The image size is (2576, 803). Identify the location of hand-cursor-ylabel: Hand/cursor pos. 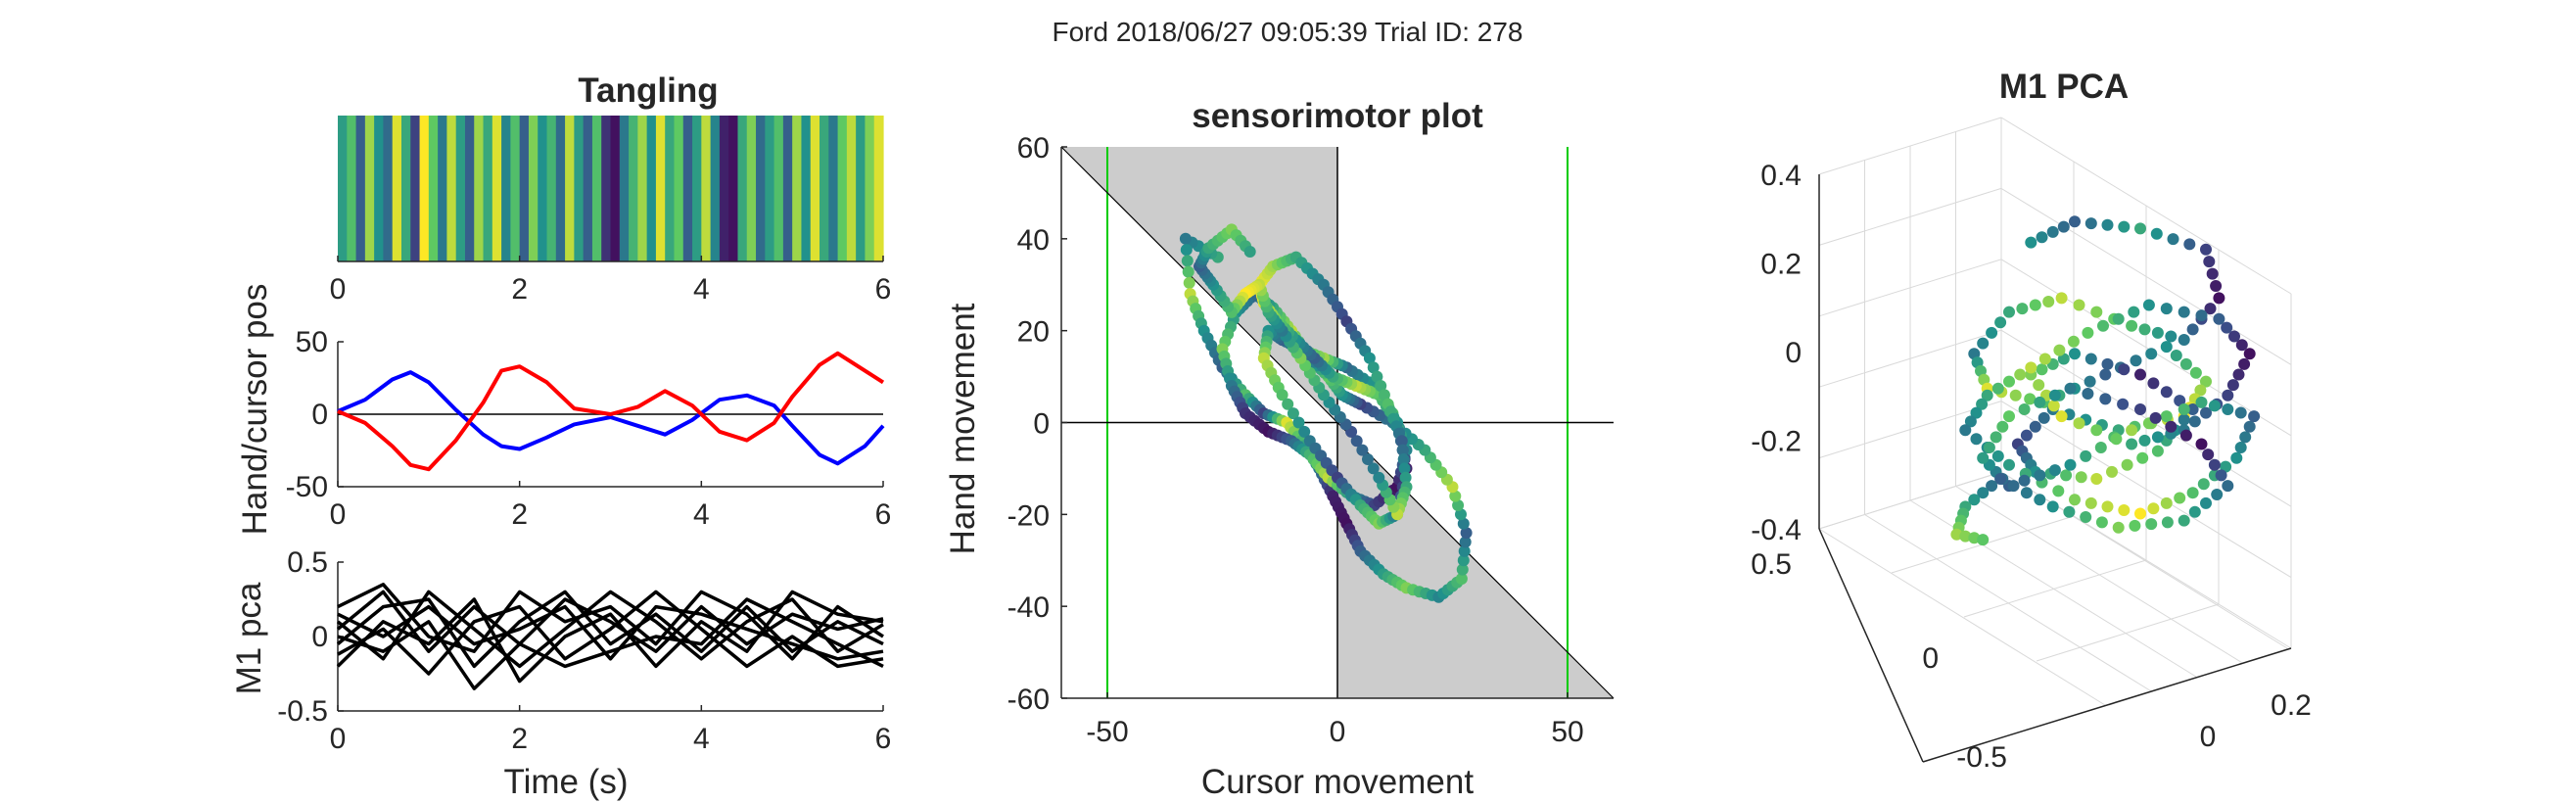
(255, 410).